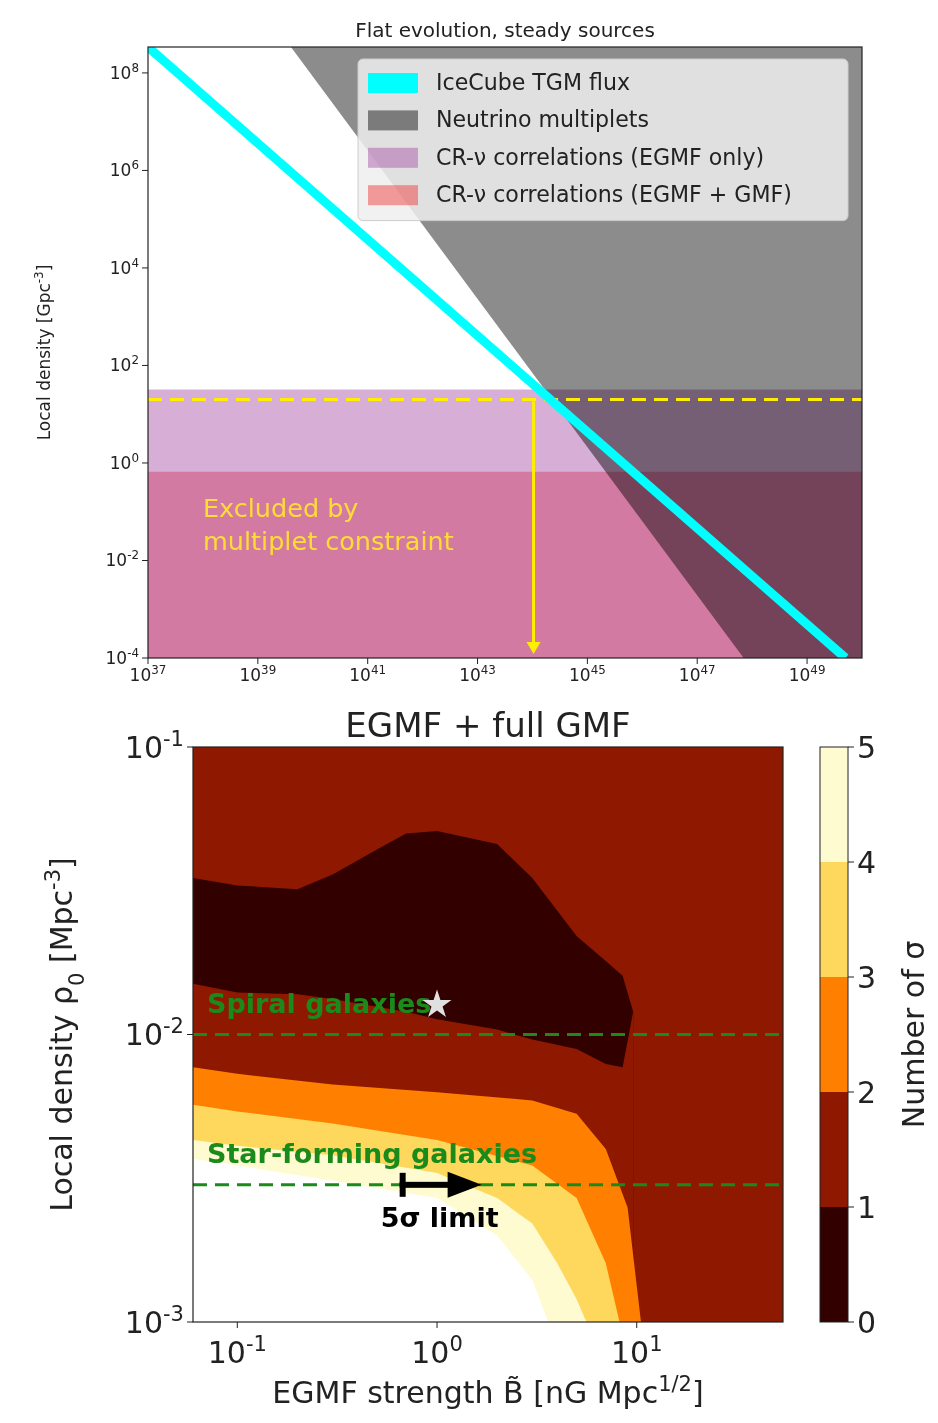 This screenshot has width=938, height=1423. What do you see at coordinates (437, 1350) in the screenshot?
I see `x-tick-label: 10$^{0}$` at bounding box center [437, 1350].